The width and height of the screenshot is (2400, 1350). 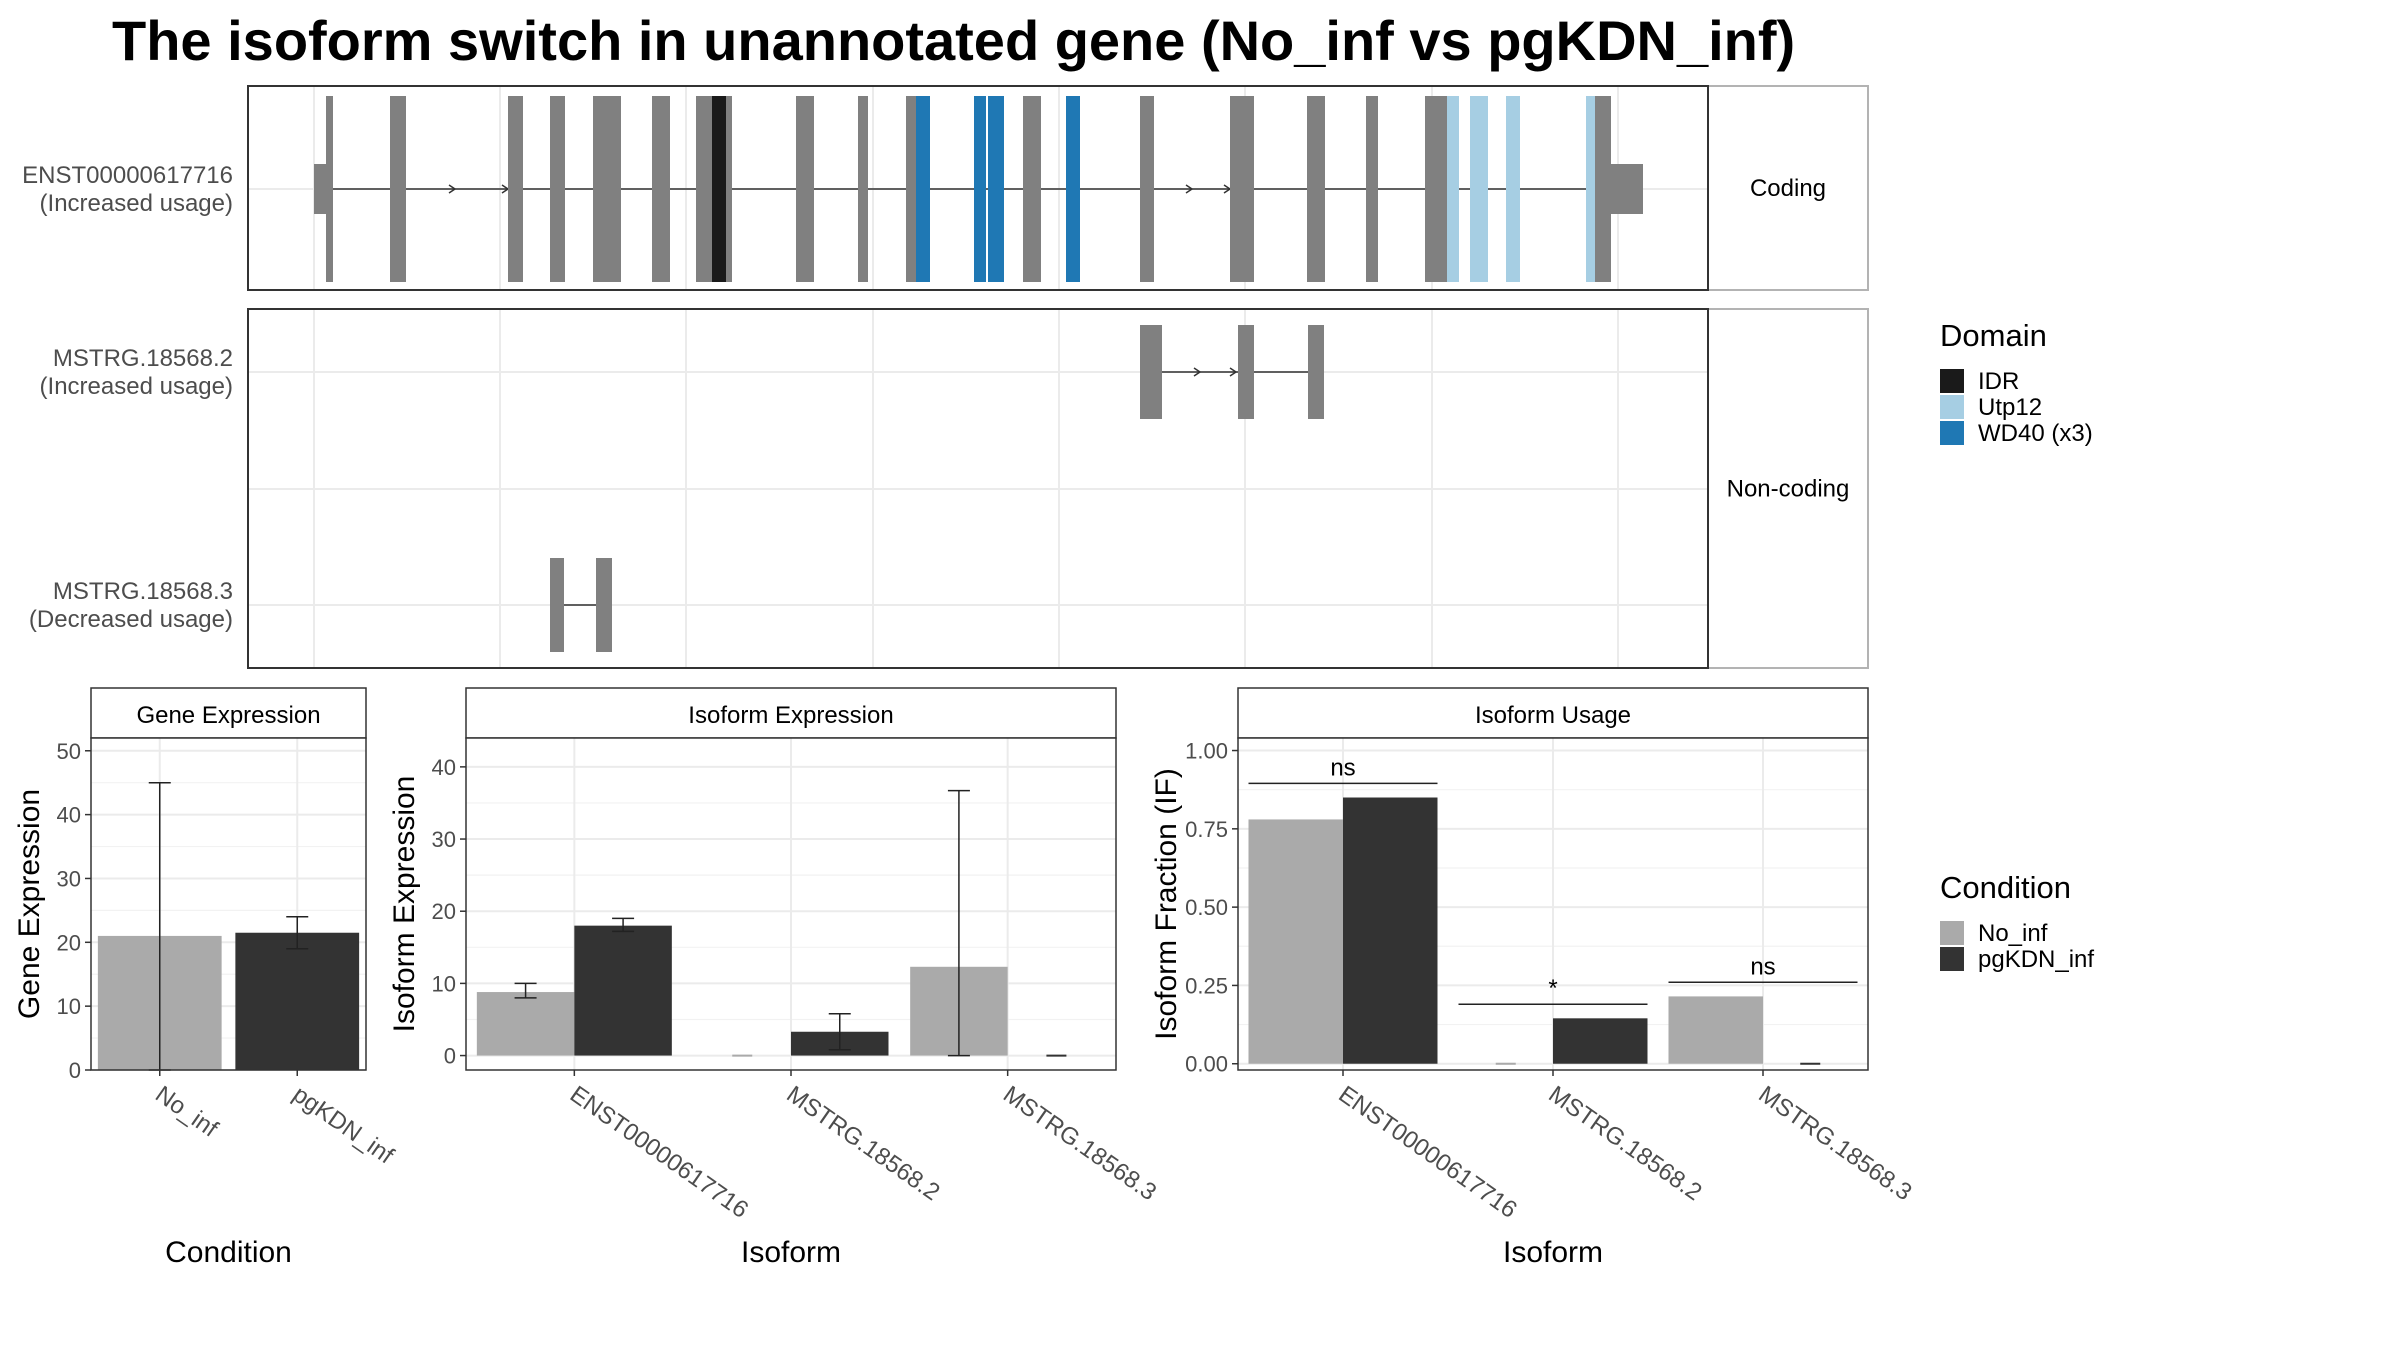 What do you see at coordinates (1788, 188) in the screenshot?
I see `structure-strip-label: Coding` at bounding box center [1788, 188].